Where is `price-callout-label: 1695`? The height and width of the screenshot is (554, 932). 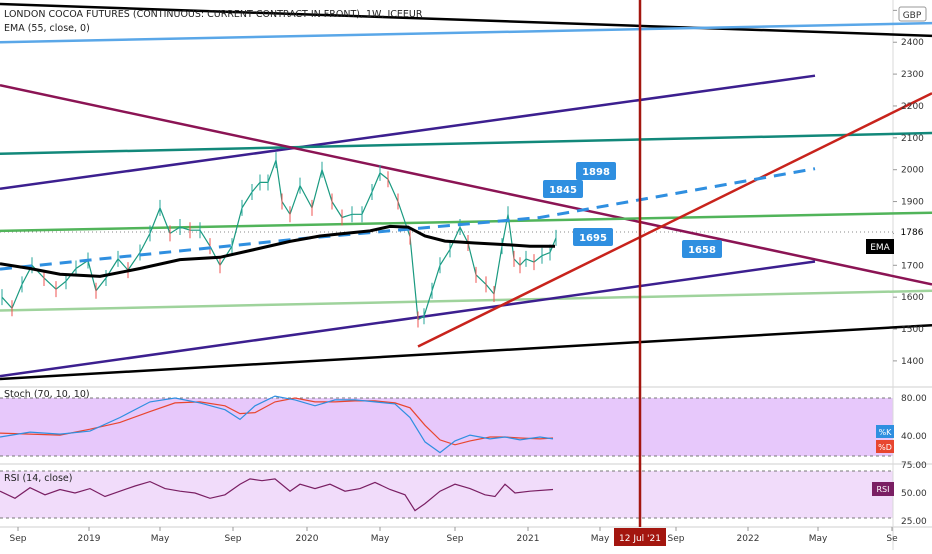
price-callout-label: 1695 is located at coordinates (593, 238).